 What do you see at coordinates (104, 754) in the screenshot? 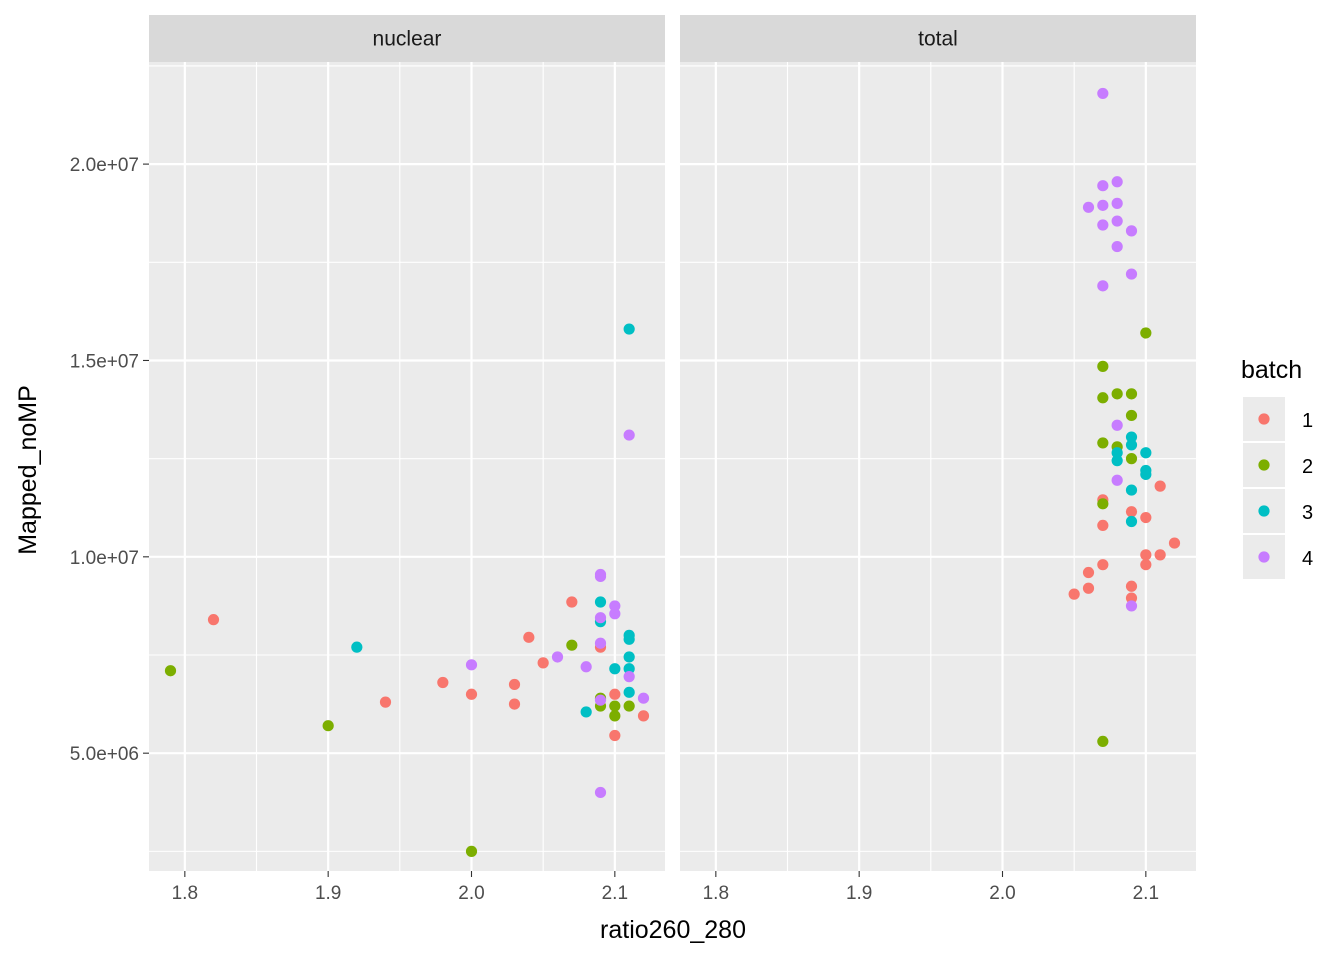
I see `y-tick-label: 5.0e+06` at bounding box center [104, 754].